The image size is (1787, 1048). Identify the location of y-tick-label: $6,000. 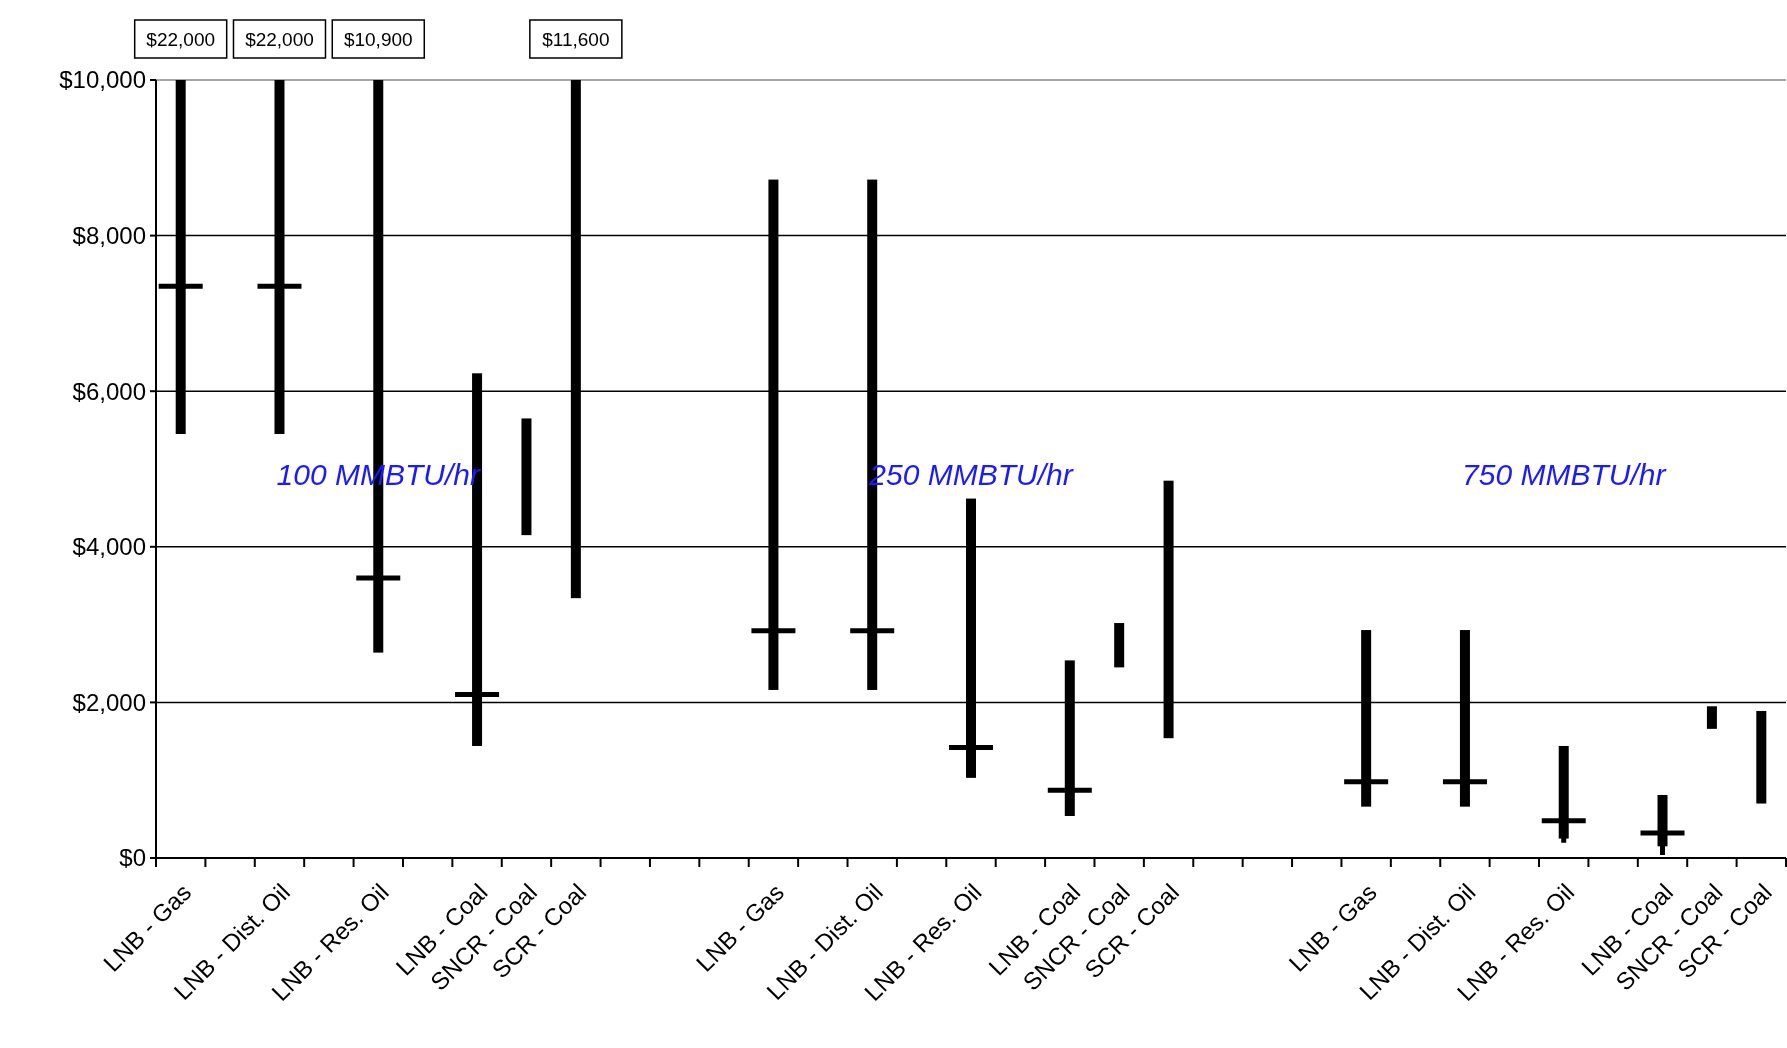
(109, 391).